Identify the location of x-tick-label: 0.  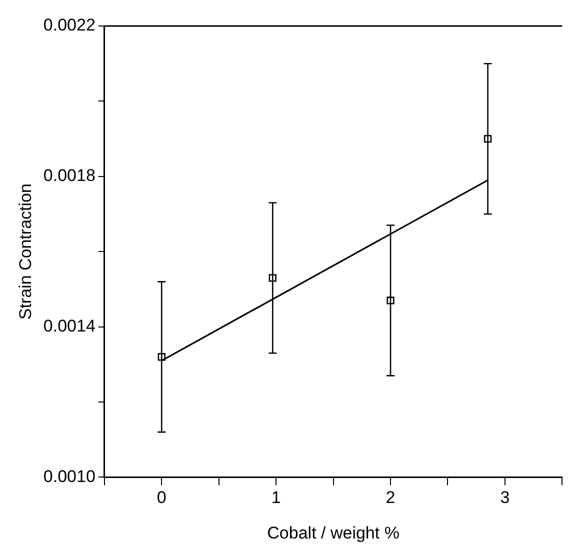
(161, 498).